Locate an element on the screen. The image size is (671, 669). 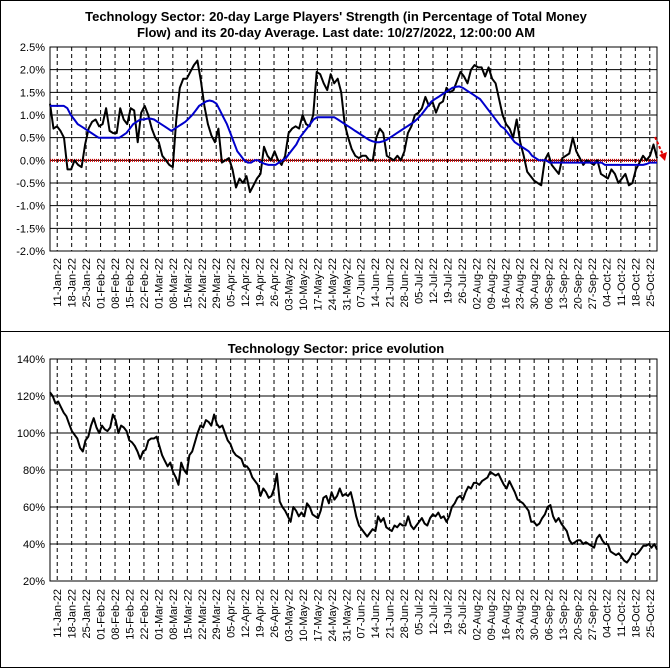
price-chart-x-tick-label: 18-Jan-22 is located at coordinates (73, 614).